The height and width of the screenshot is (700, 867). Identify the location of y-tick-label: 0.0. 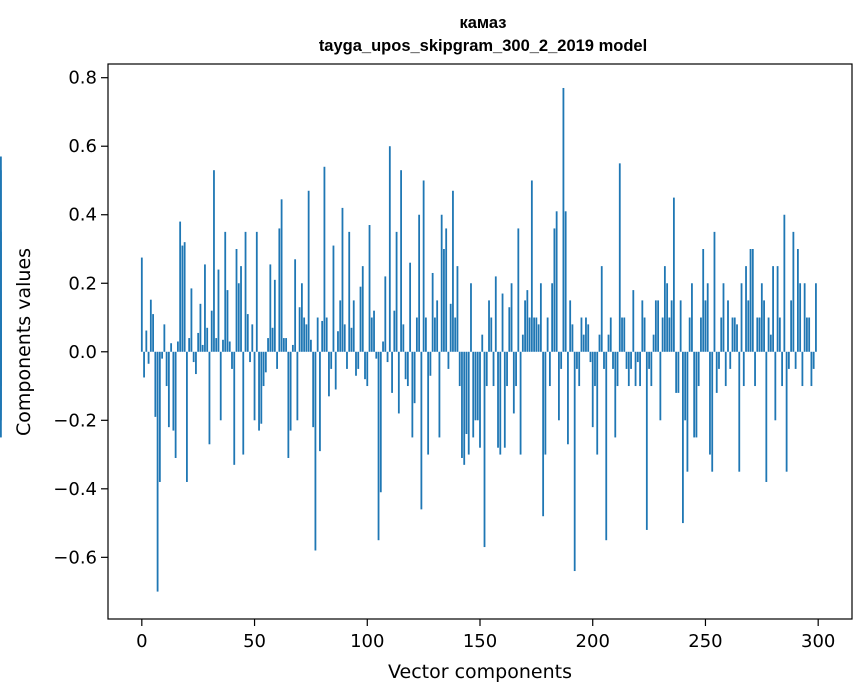
(82, 352).